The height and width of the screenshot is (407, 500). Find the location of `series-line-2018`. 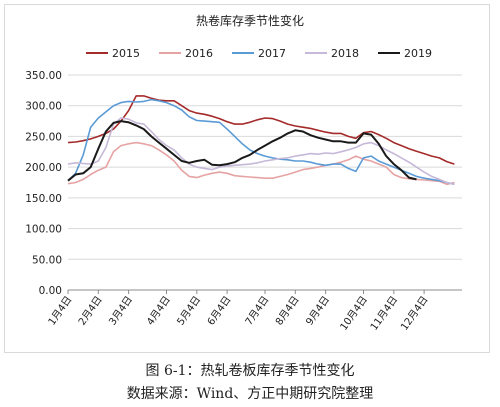

series-line-2018 is located at coordinates (261, 151).